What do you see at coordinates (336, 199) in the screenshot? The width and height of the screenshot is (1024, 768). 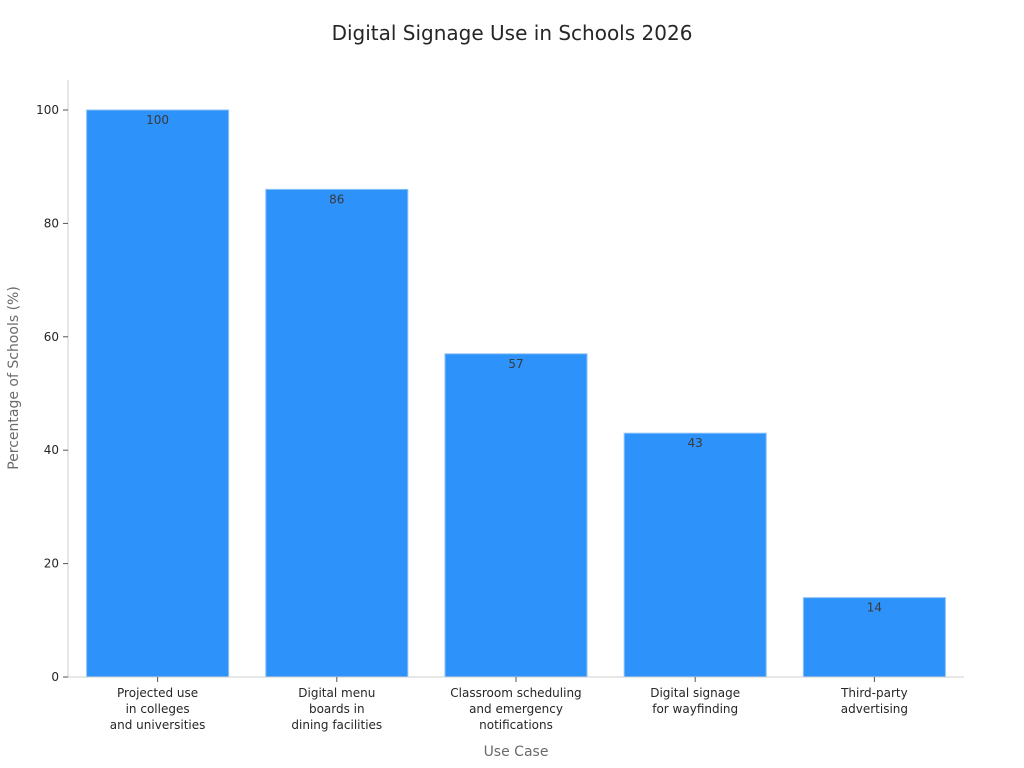 I see `data-label-1: 86` at bounding box center [336, 199].